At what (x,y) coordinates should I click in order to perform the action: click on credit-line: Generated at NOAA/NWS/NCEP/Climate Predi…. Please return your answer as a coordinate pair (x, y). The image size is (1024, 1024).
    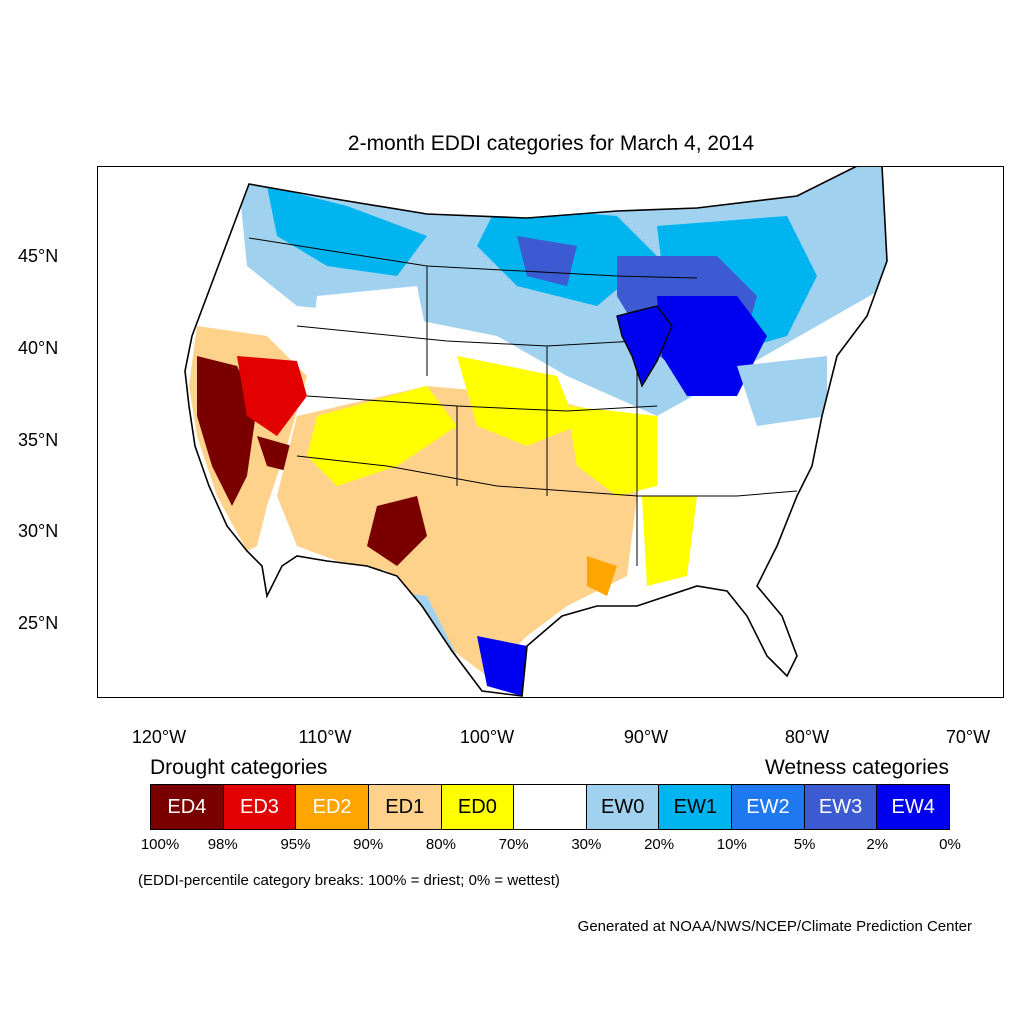
    Looking at the image, I should click on (774, 926).